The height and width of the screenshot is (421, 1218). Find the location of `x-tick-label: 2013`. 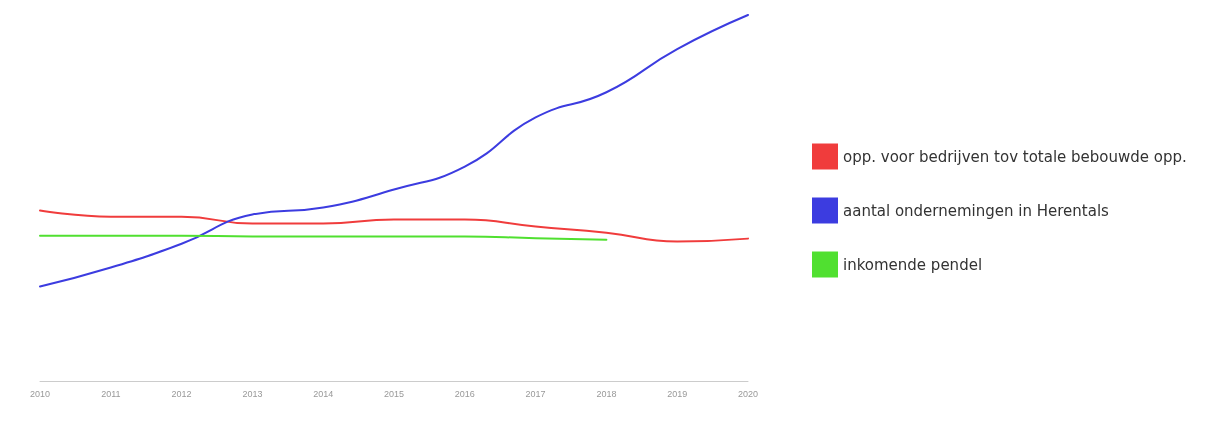

x-tick-label: 2013 is located at coordinates (252, 393).